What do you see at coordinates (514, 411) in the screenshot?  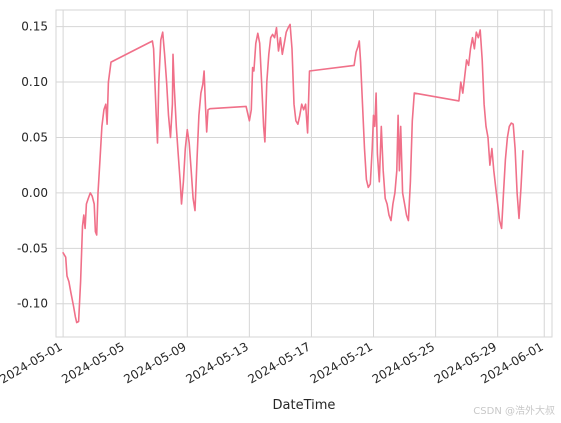 I see `watermark: CSDN @浩外大叔` at bounding box center [514, 411].